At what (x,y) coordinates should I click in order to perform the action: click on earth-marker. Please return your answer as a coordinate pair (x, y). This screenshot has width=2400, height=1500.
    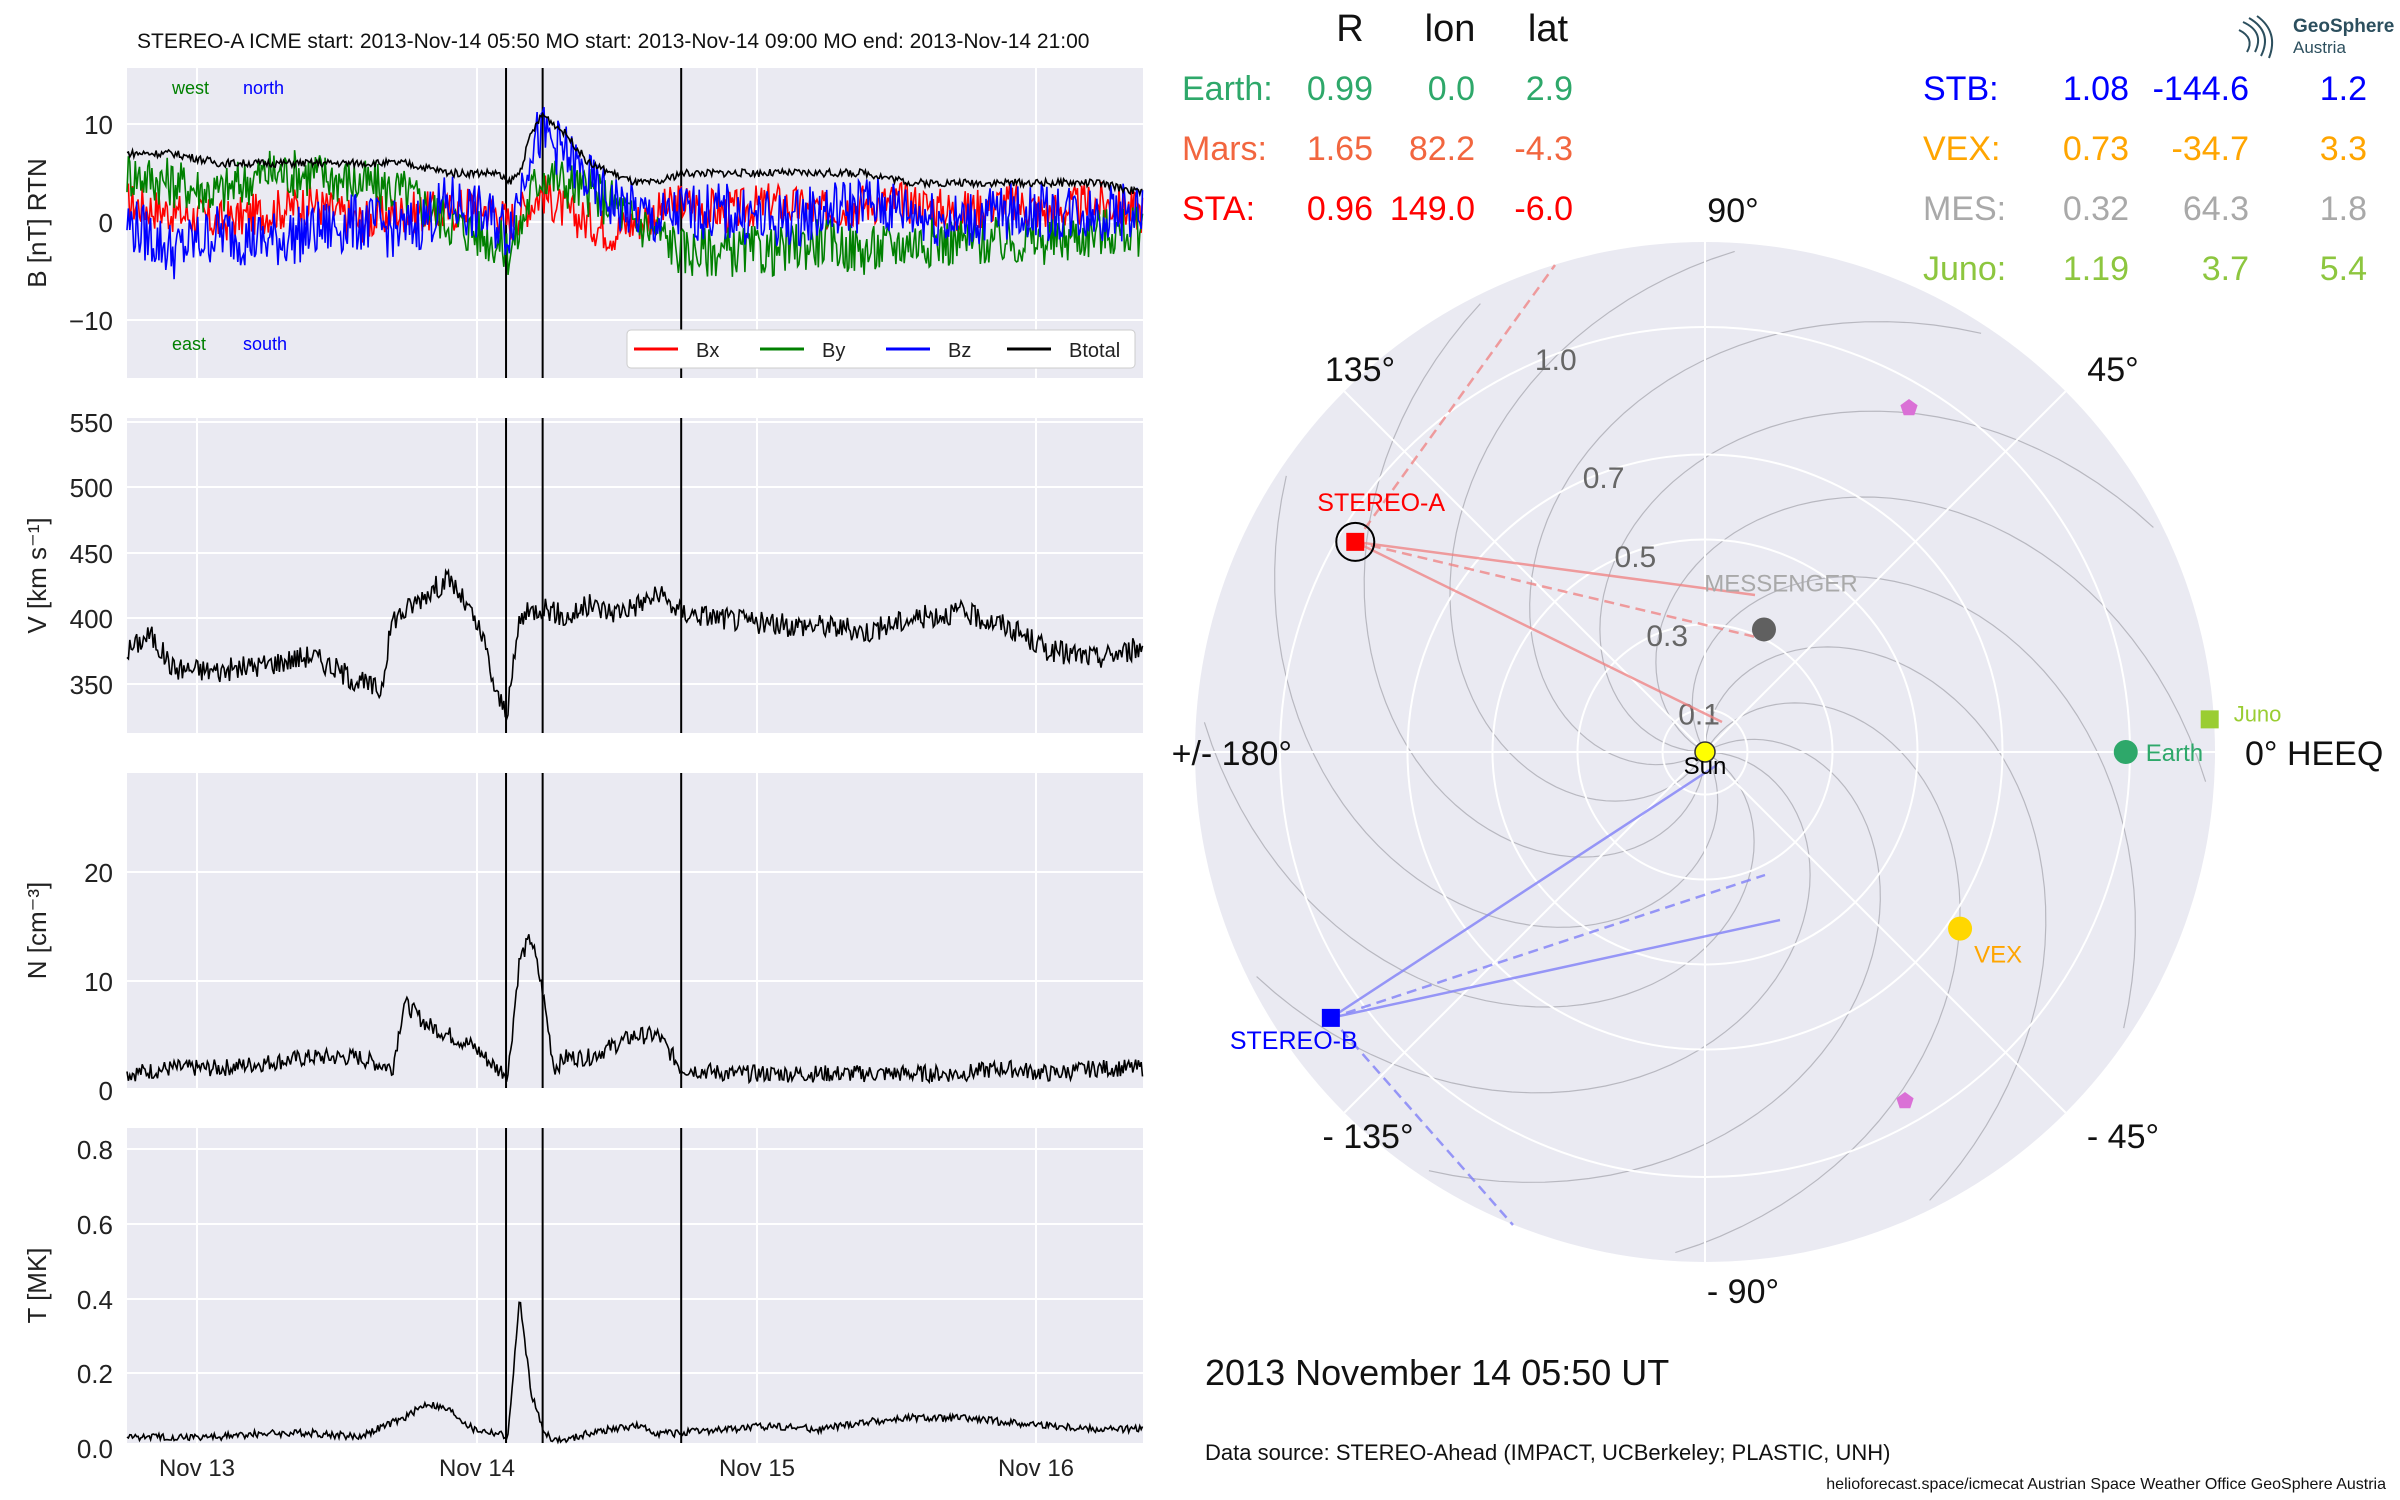
    Looking at the image, I should click on (2125, 752).